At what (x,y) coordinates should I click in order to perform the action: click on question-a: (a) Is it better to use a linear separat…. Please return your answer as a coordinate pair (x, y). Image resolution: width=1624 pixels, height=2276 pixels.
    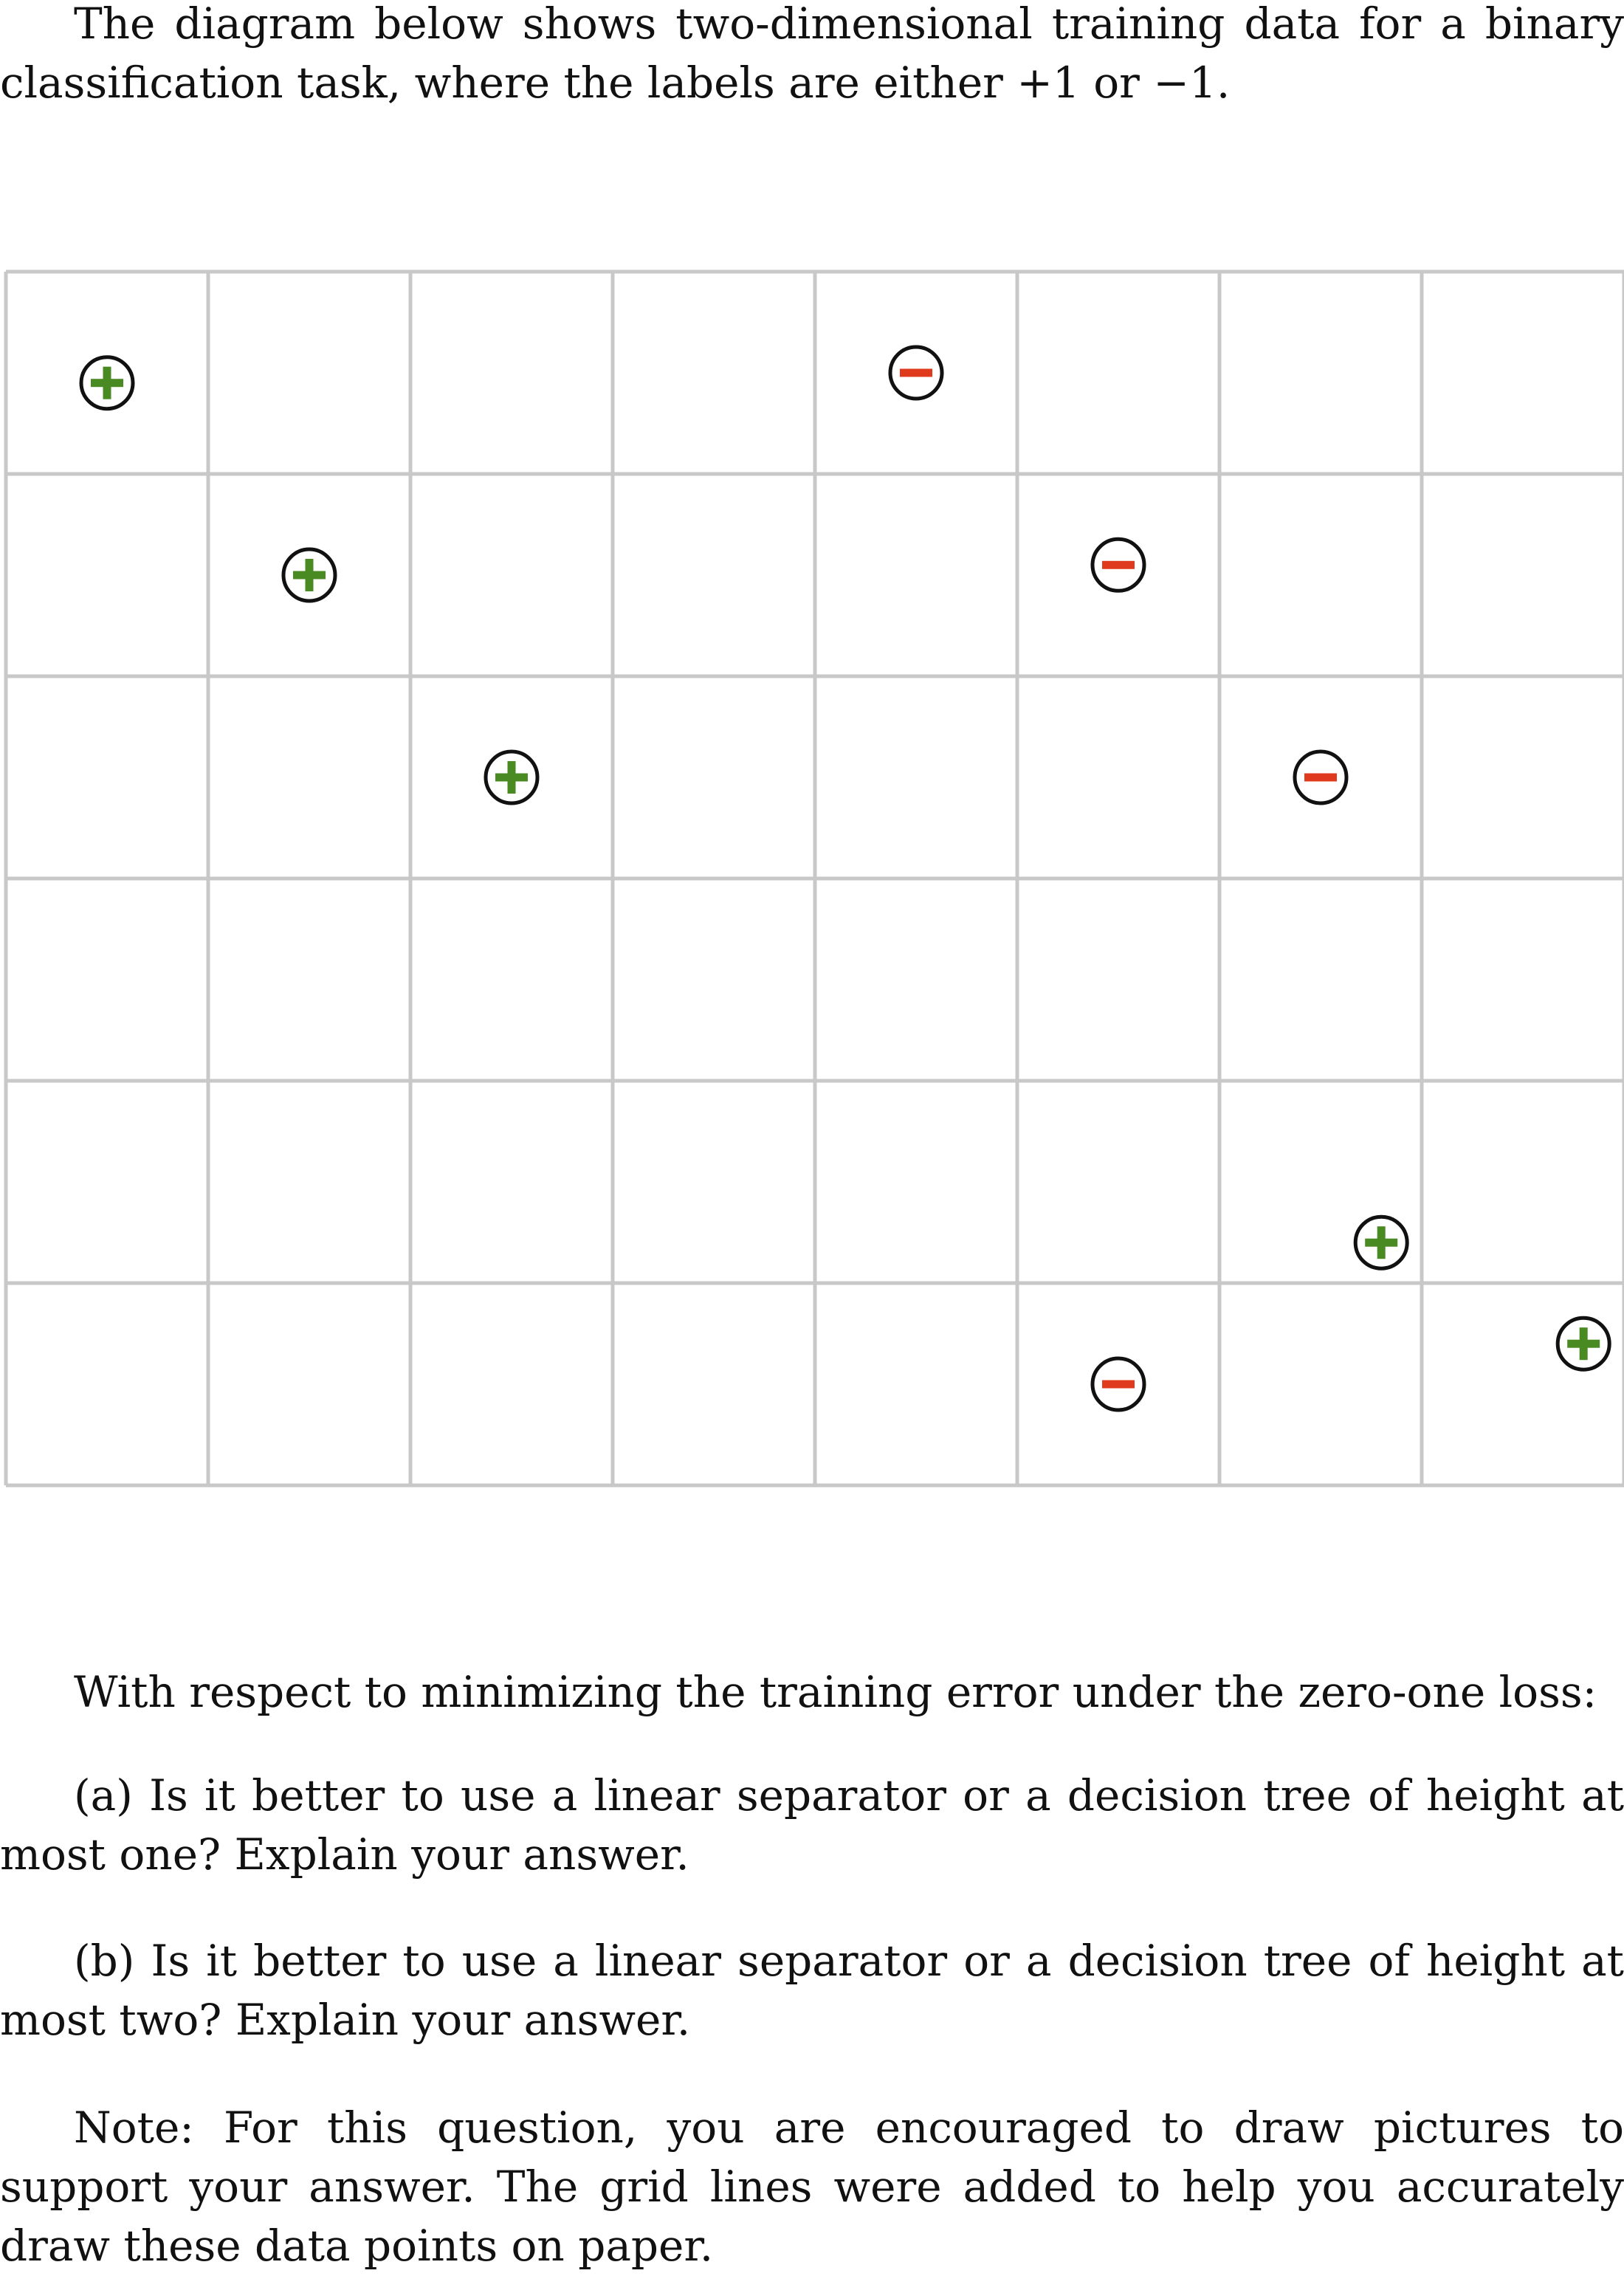
    Looking at the image, I should click on (812, 1825).